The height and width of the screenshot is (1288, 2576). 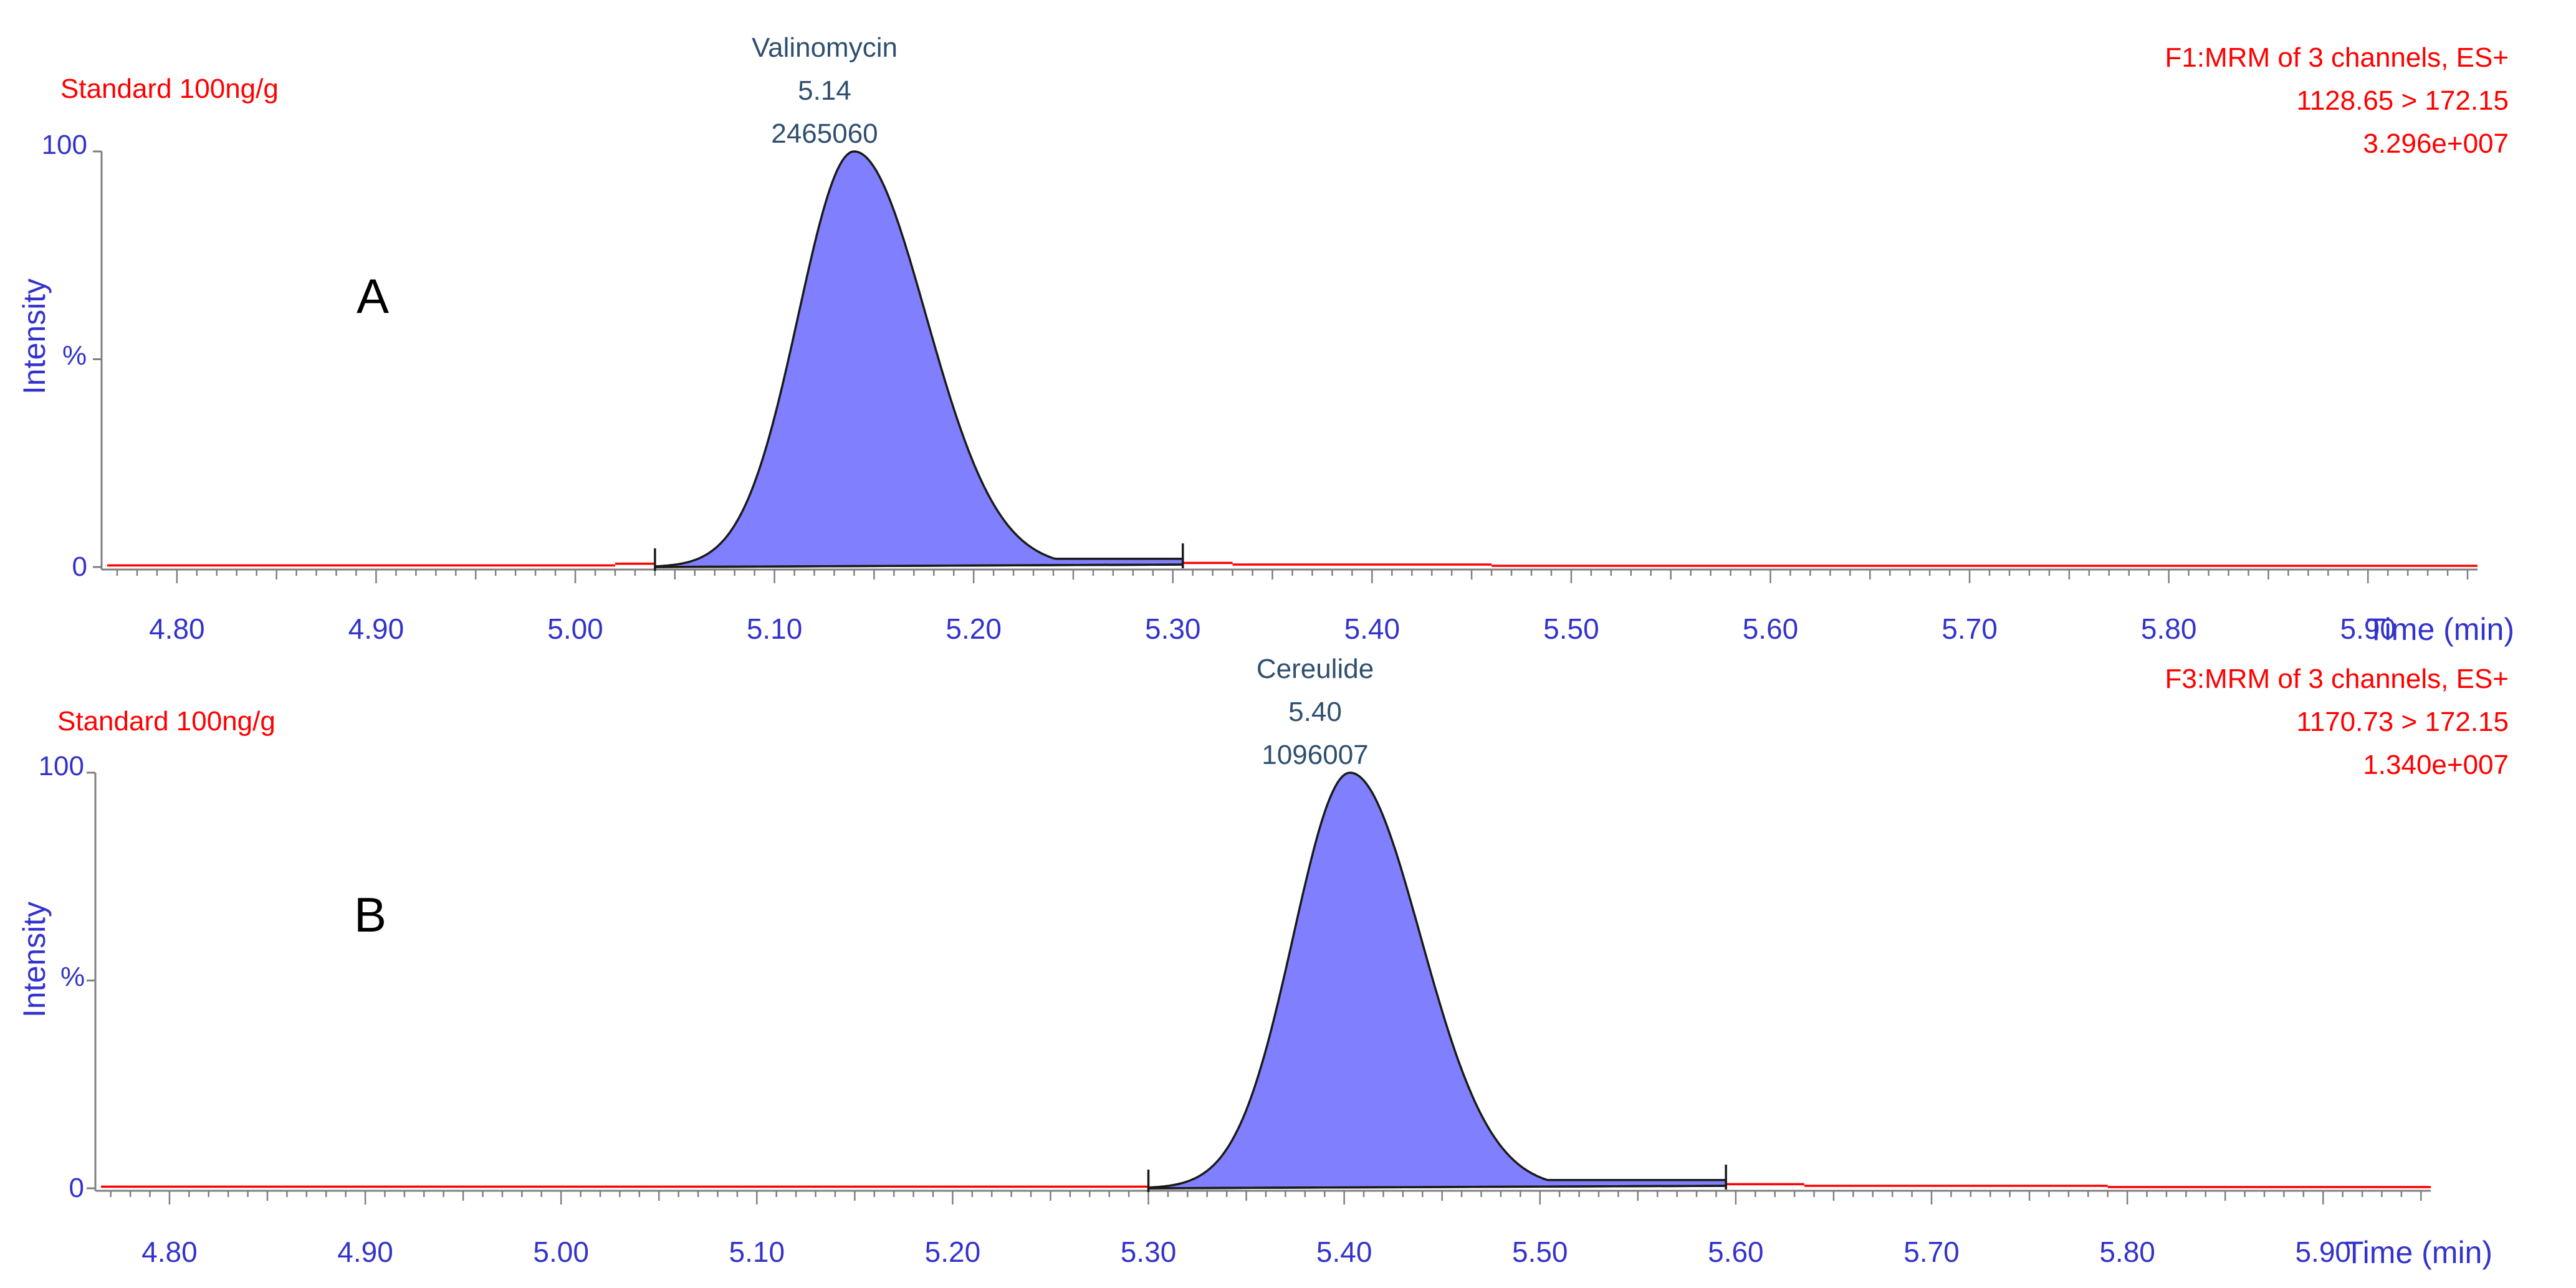 What do you see at coordinates (373, 296) in the screenshot?
I see `panel-letter: A` at bounding box center [373, 296].